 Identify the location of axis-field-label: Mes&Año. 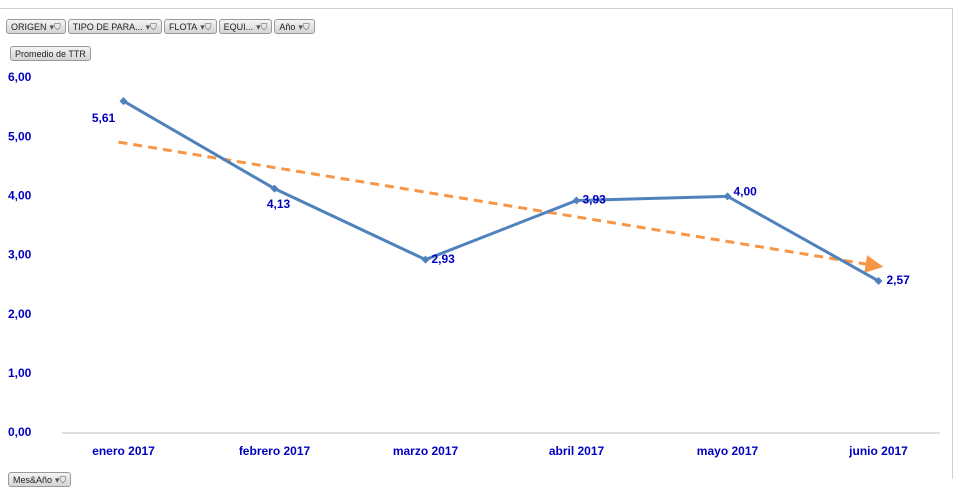
(33, 480).